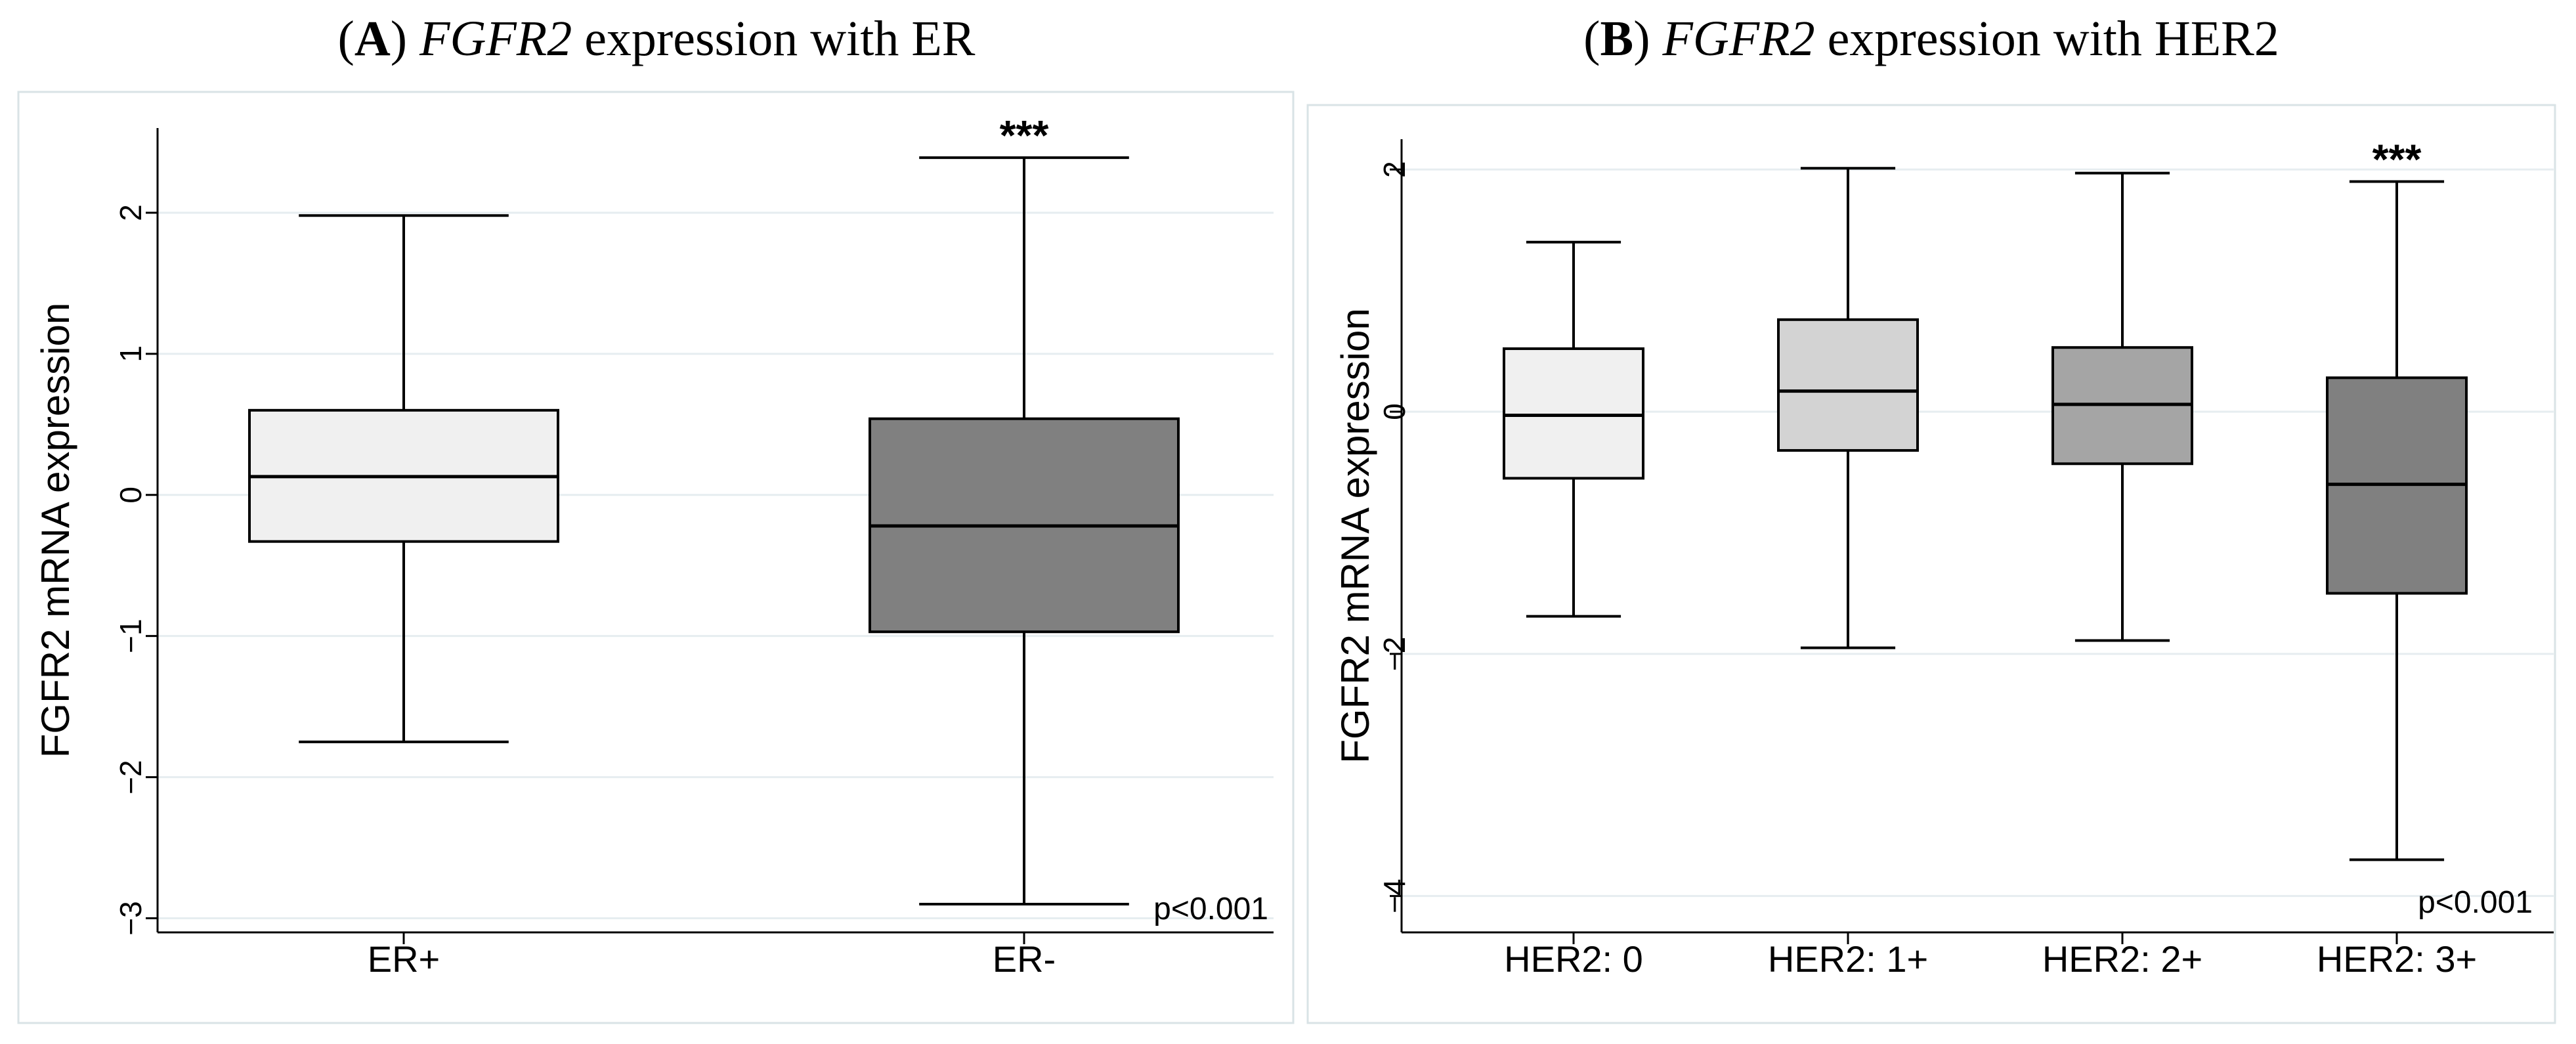  I want to click on x-category-label: HER2: 0, so click(1574, 959).